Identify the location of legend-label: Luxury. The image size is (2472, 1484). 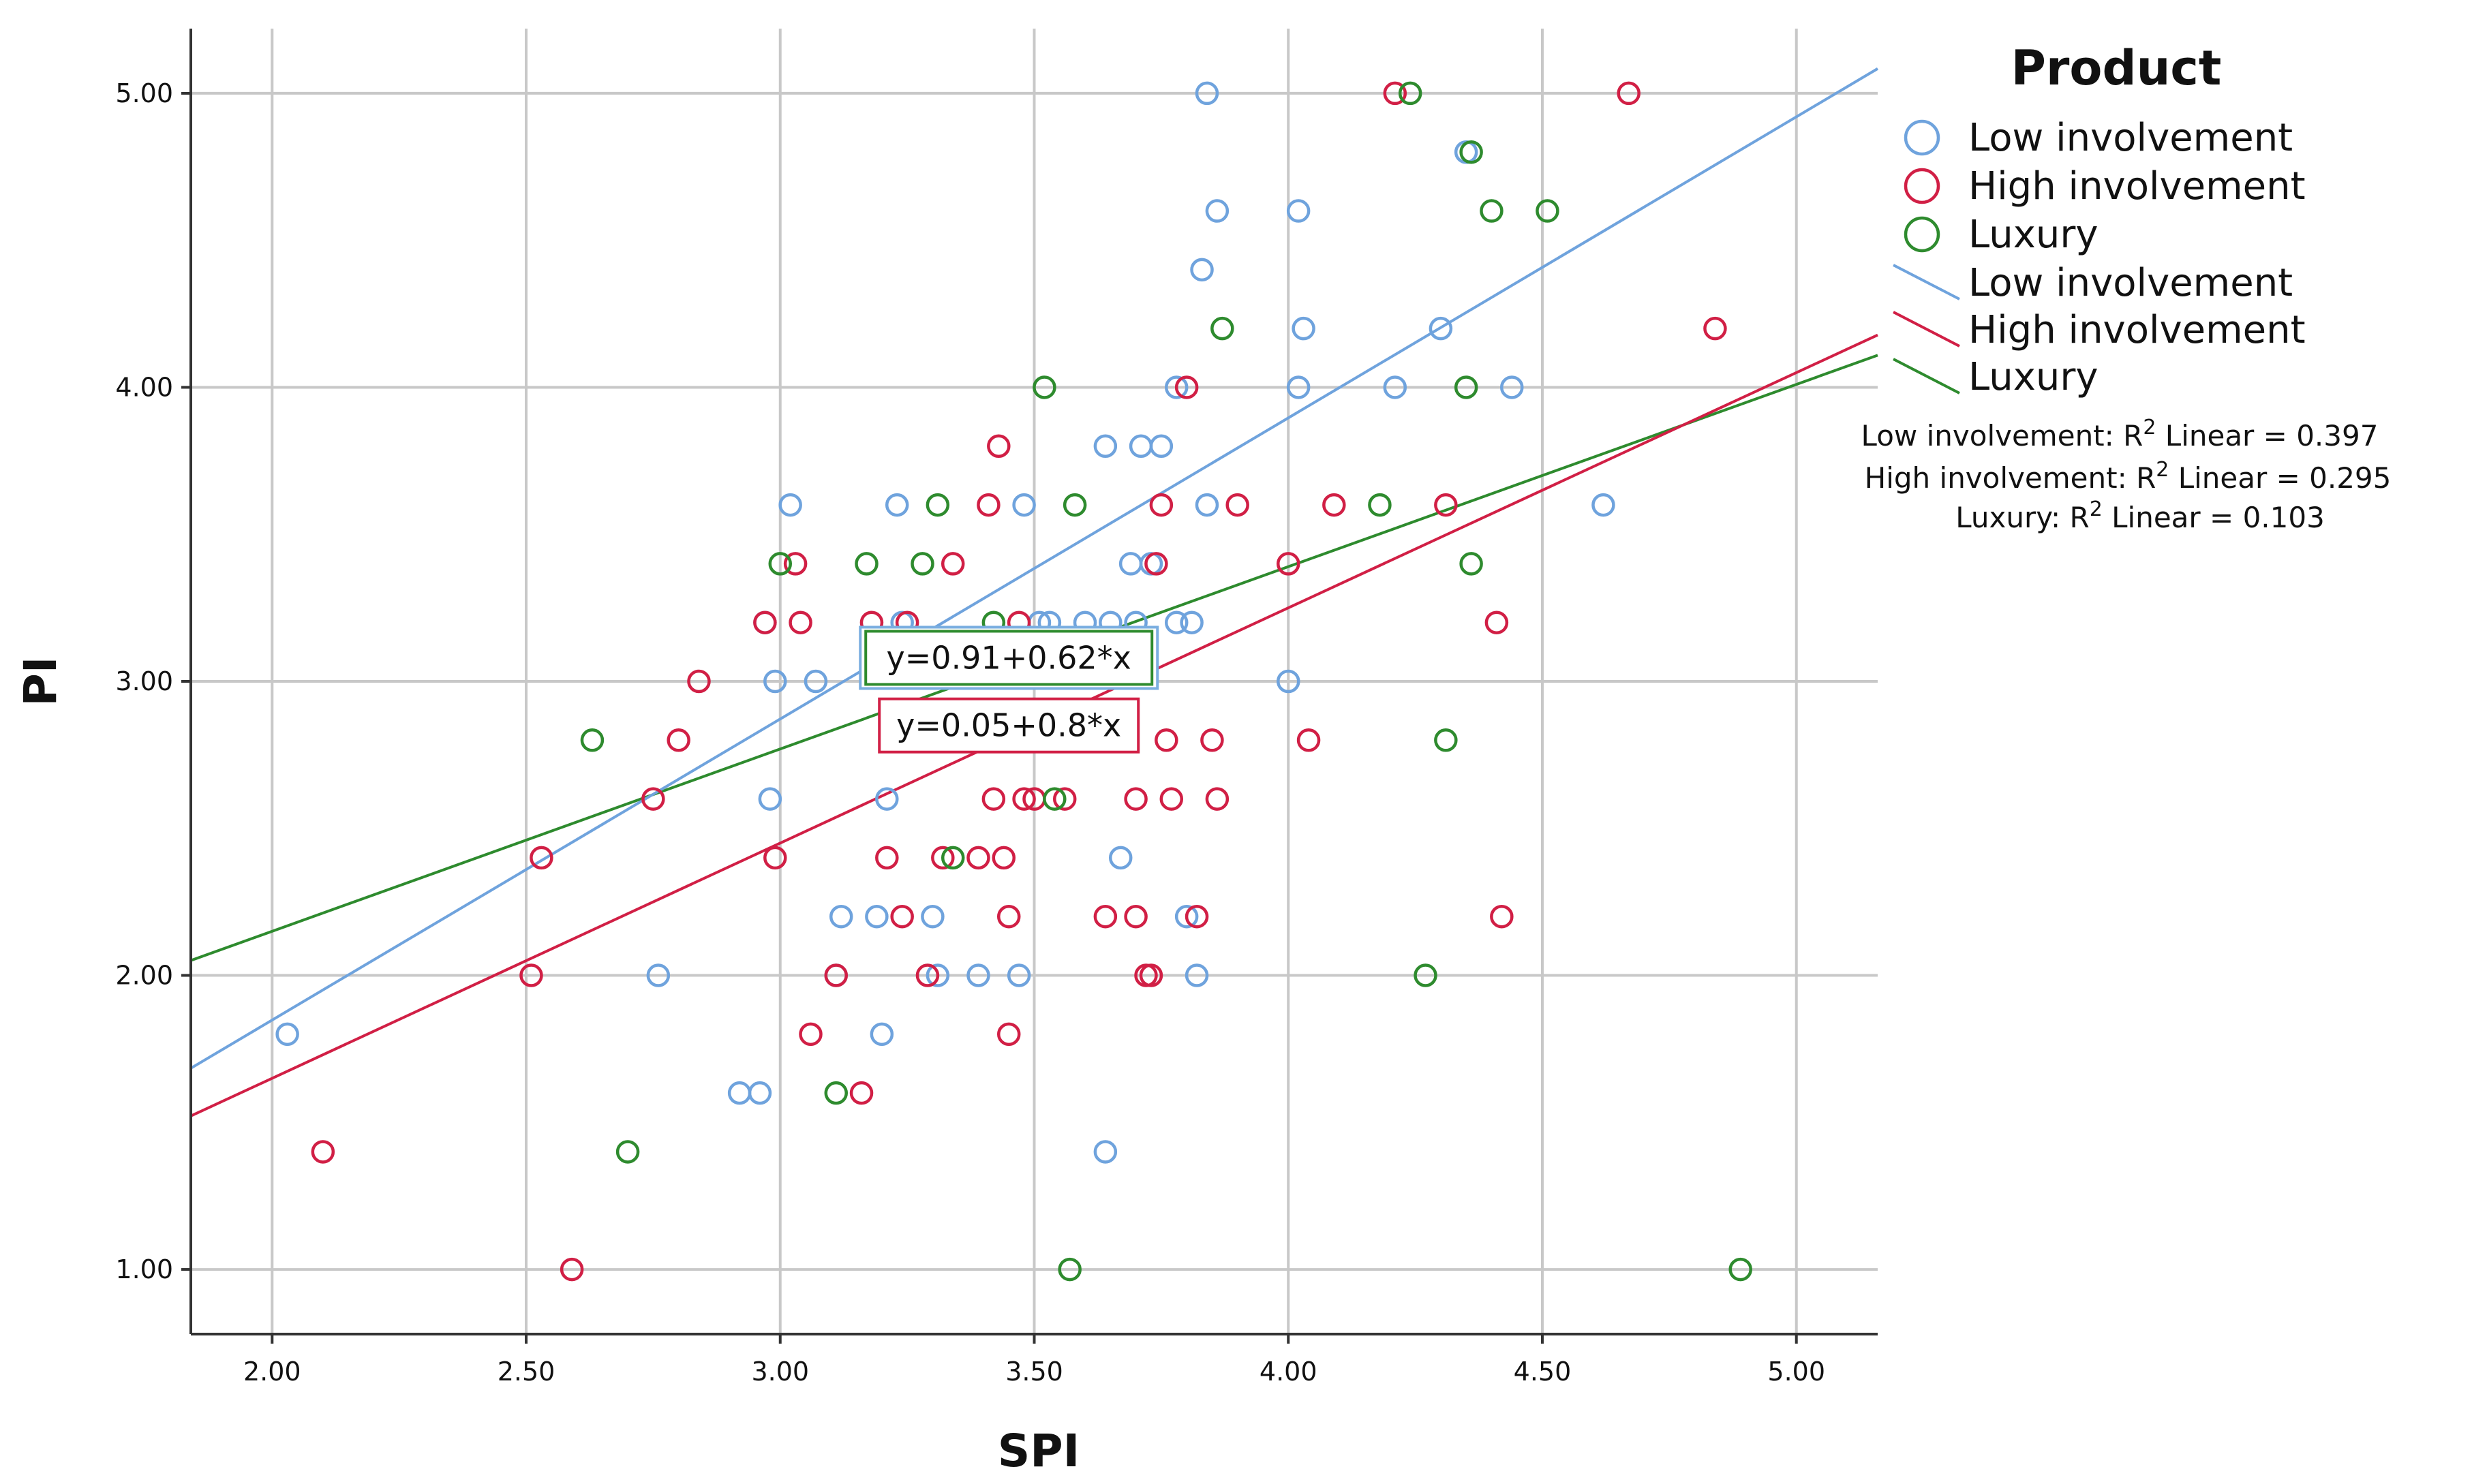
(2033, 235).